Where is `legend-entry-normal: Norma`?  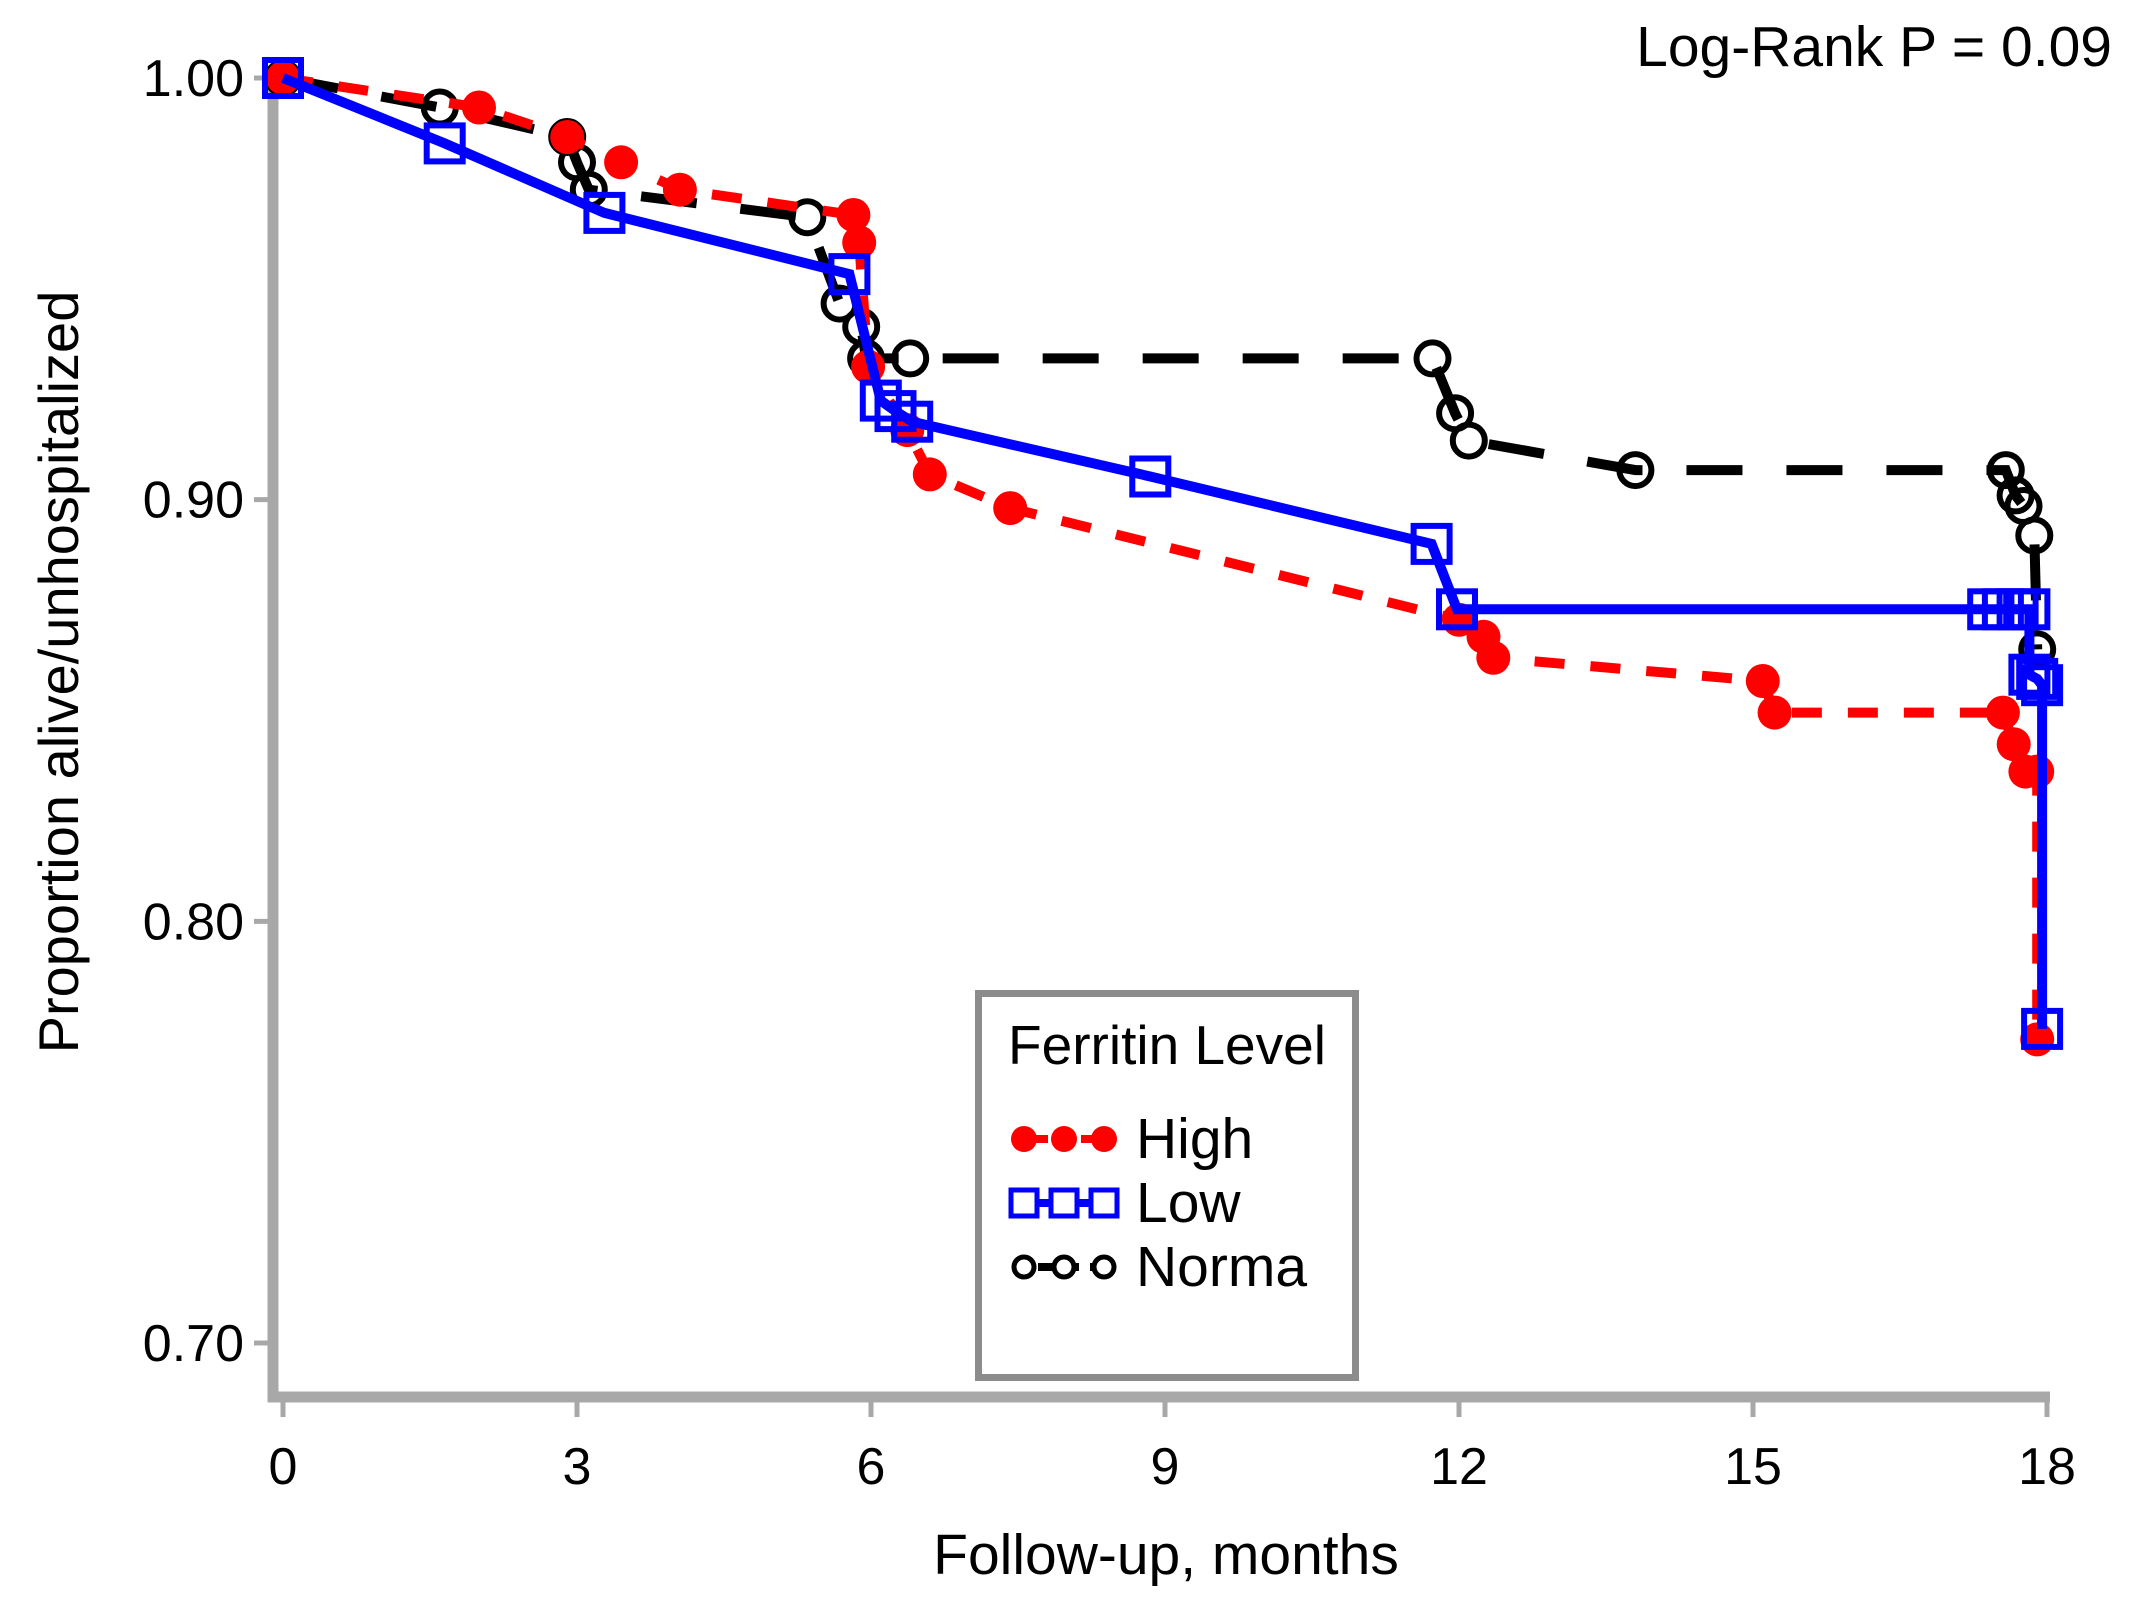 legend-entry-normal: Norma is located at coordinates (1167, 1267).